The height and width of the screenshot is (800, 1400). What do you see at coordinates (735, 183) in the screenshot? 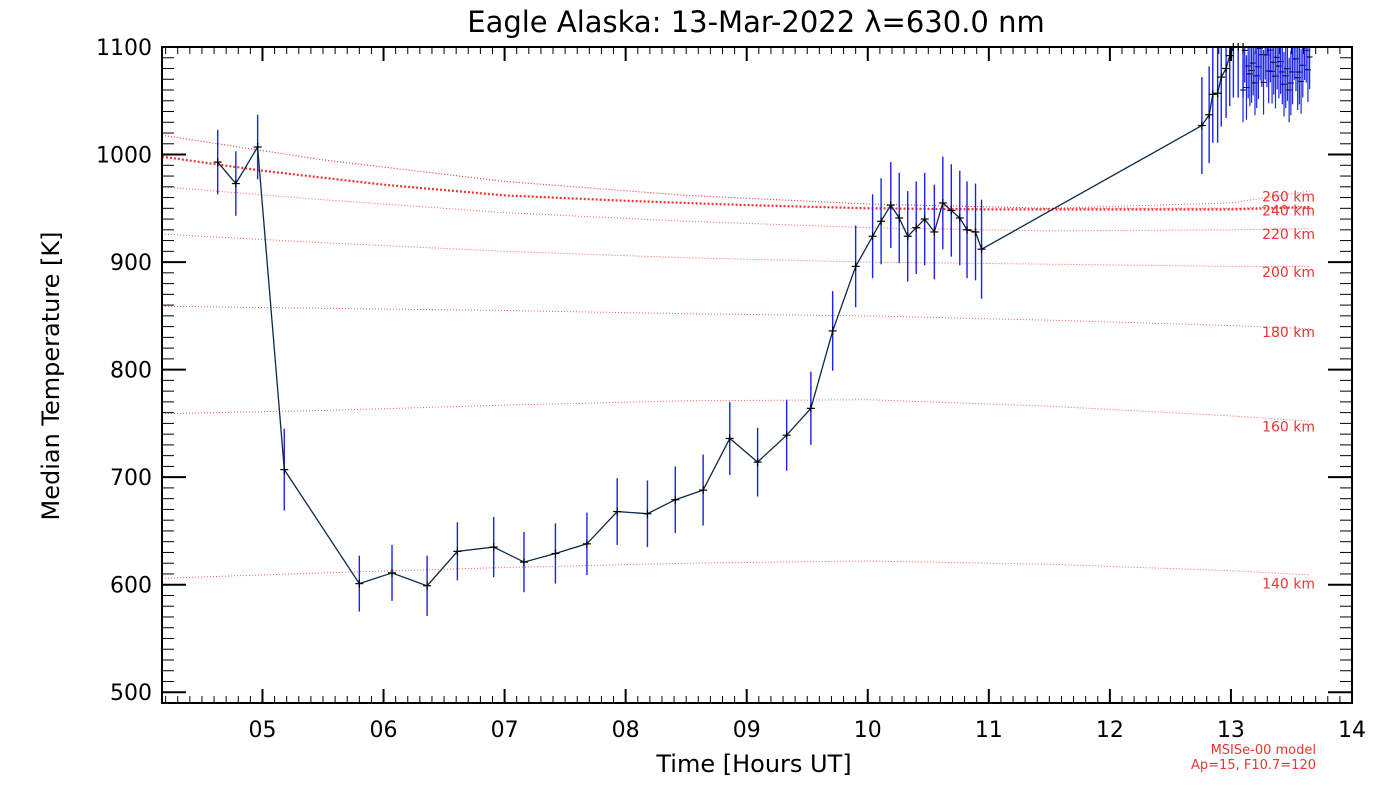
I see `model-curve-highlight` at bounding box center [735, 183].